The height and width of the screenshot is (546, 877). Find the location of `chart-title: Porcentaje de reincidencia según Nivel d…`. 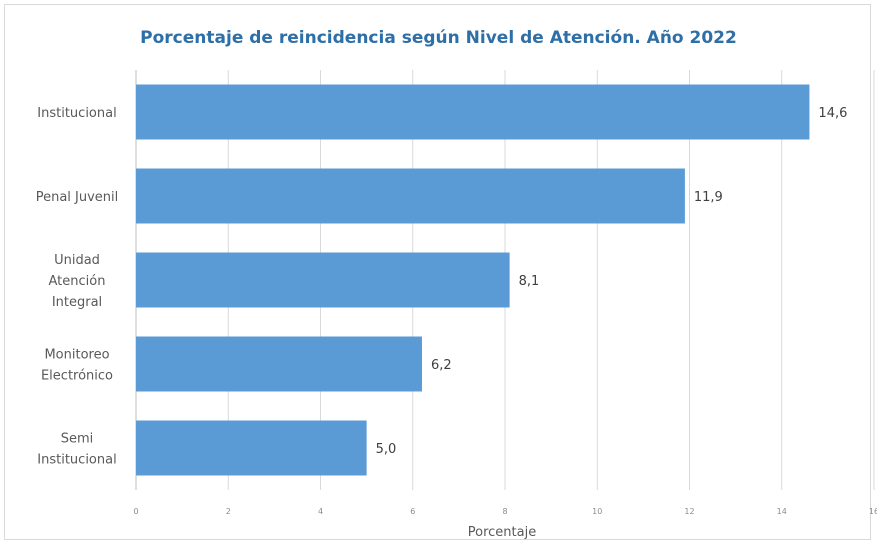

chart-title: Porcentaje de reincidencia según Nivel d… is located at coordinates (438, 38).